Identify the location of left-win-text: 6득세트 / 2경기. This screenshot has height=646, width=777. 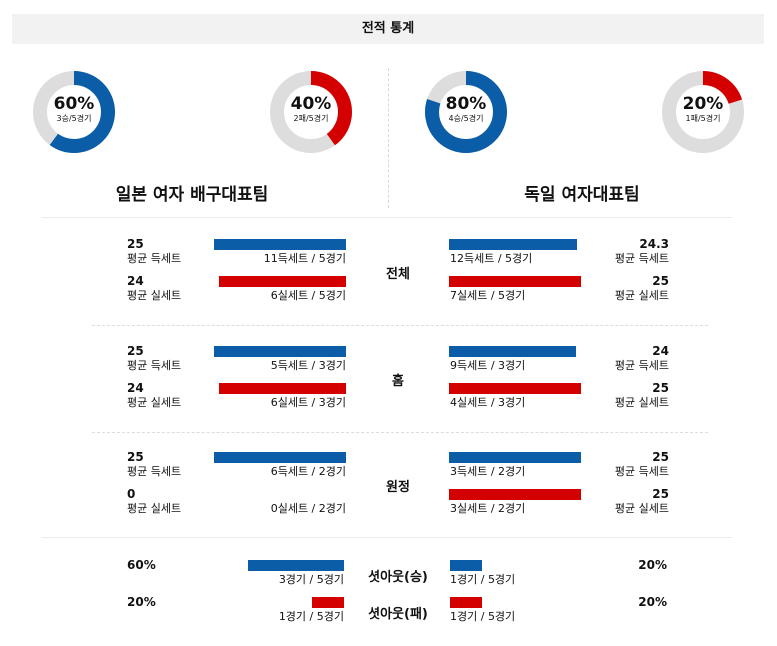
(308, 471).